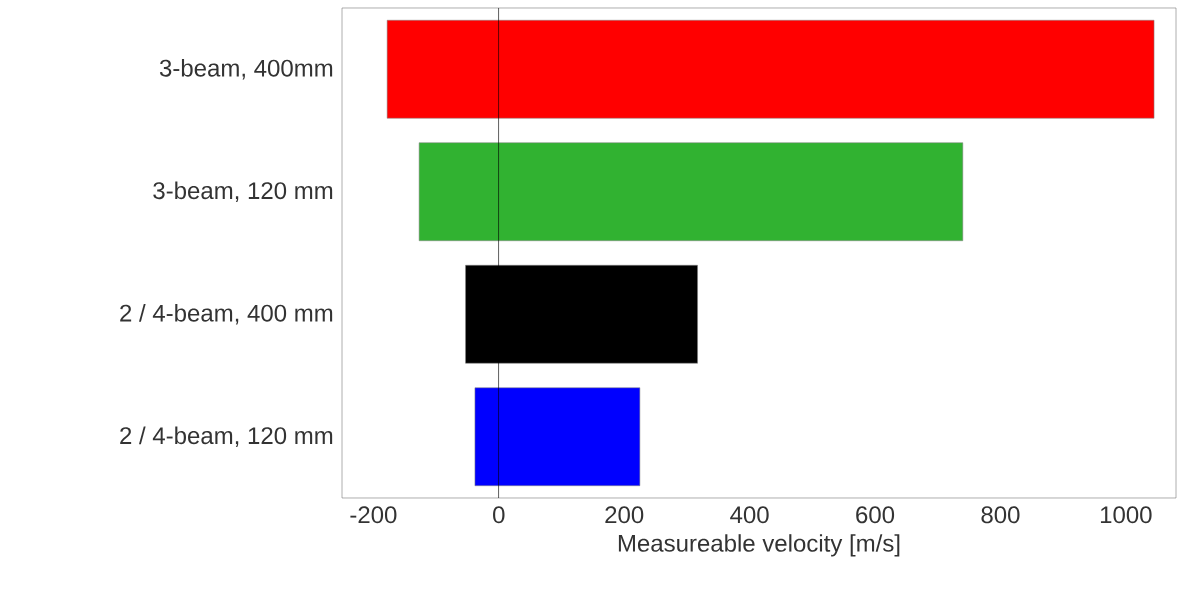  I want to click on y-tick-label: 3-beam, 400mm, so click(246, 69).